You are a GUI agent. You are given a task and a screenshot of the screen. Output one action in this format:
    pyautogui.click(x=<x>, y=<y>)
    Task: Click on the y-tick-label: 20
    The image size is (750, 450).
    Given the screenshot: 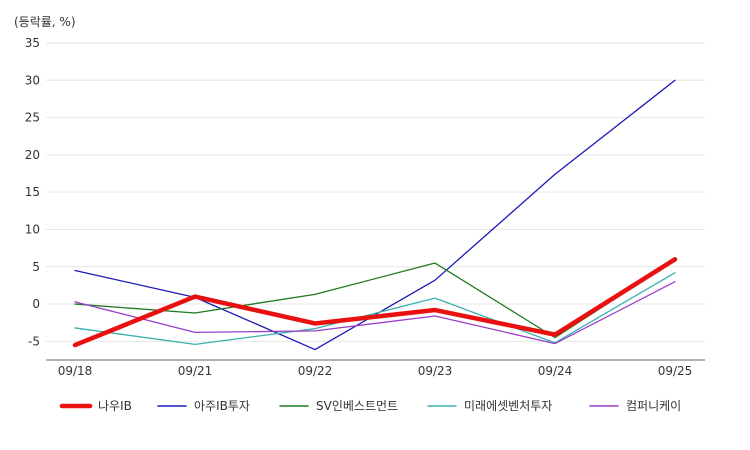 What is the action you would take?
    pyautogui.click(x=32, y=155)
    